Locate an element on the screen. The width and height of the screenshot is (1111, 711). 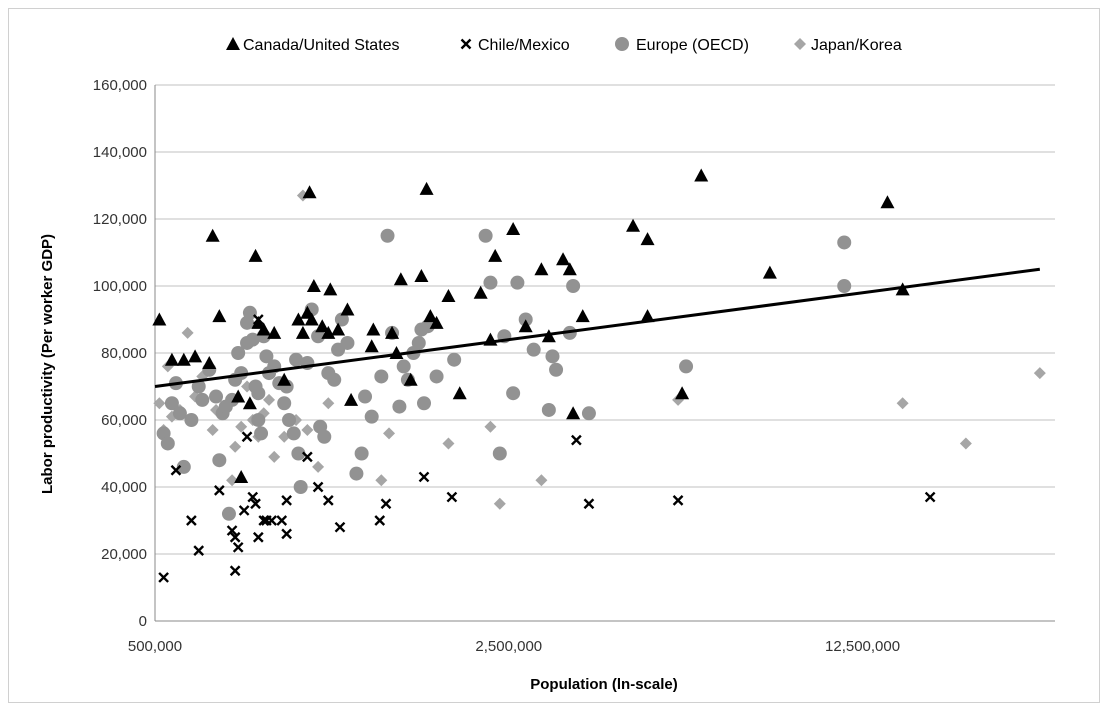
trendline-group is located at coordinates (597, 327).